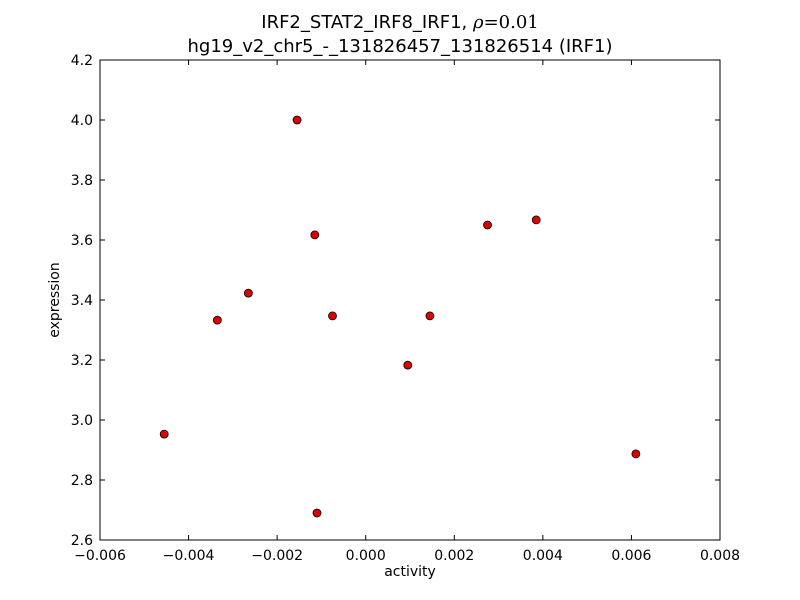 The image size is (800, 600). What do you see at coordinates (55, 300) in the screenshot?
I see `y-axis-label: expression` at bounding box center [55, 300].